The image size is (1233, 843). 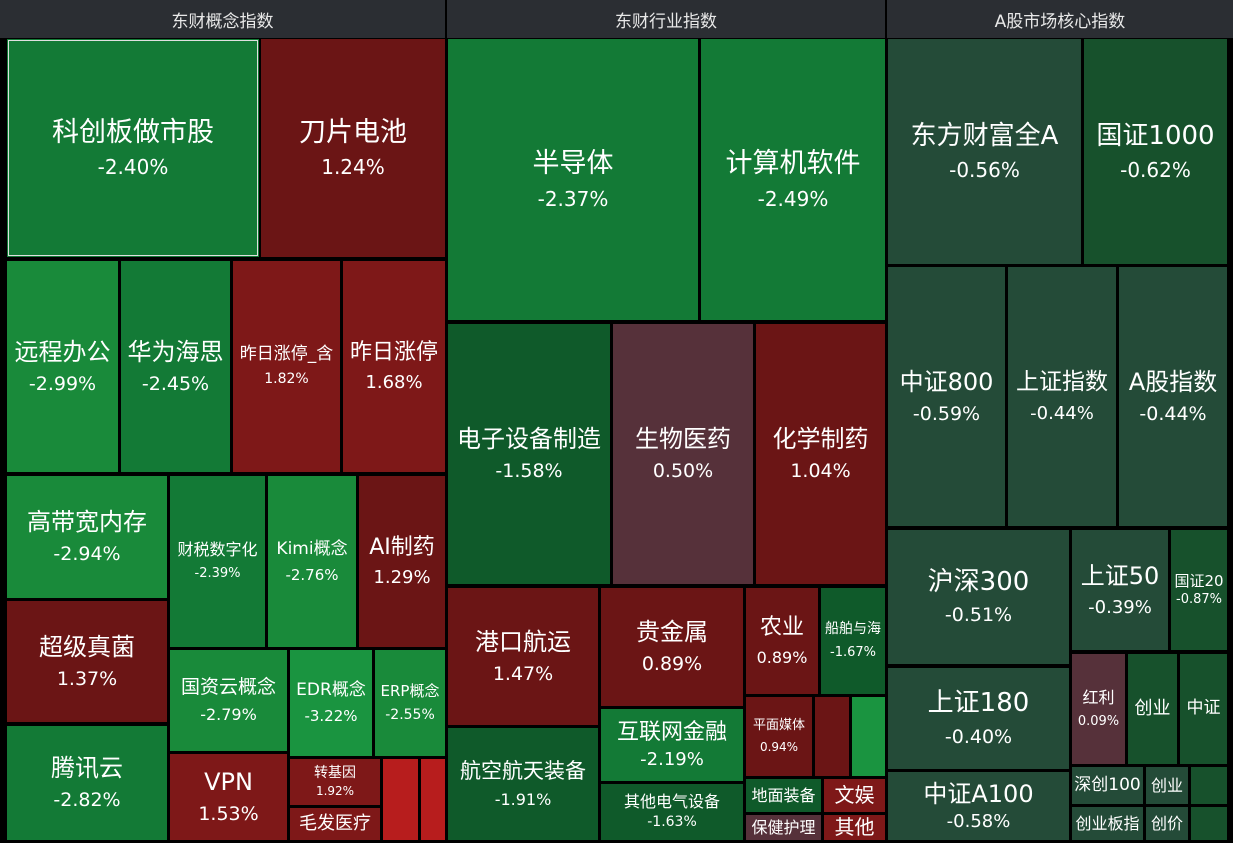 What do you see at coordinates (783, 795) in the screenshot?
I see `tile-dmzb: 地面装备` at bounding box center [783, 795].